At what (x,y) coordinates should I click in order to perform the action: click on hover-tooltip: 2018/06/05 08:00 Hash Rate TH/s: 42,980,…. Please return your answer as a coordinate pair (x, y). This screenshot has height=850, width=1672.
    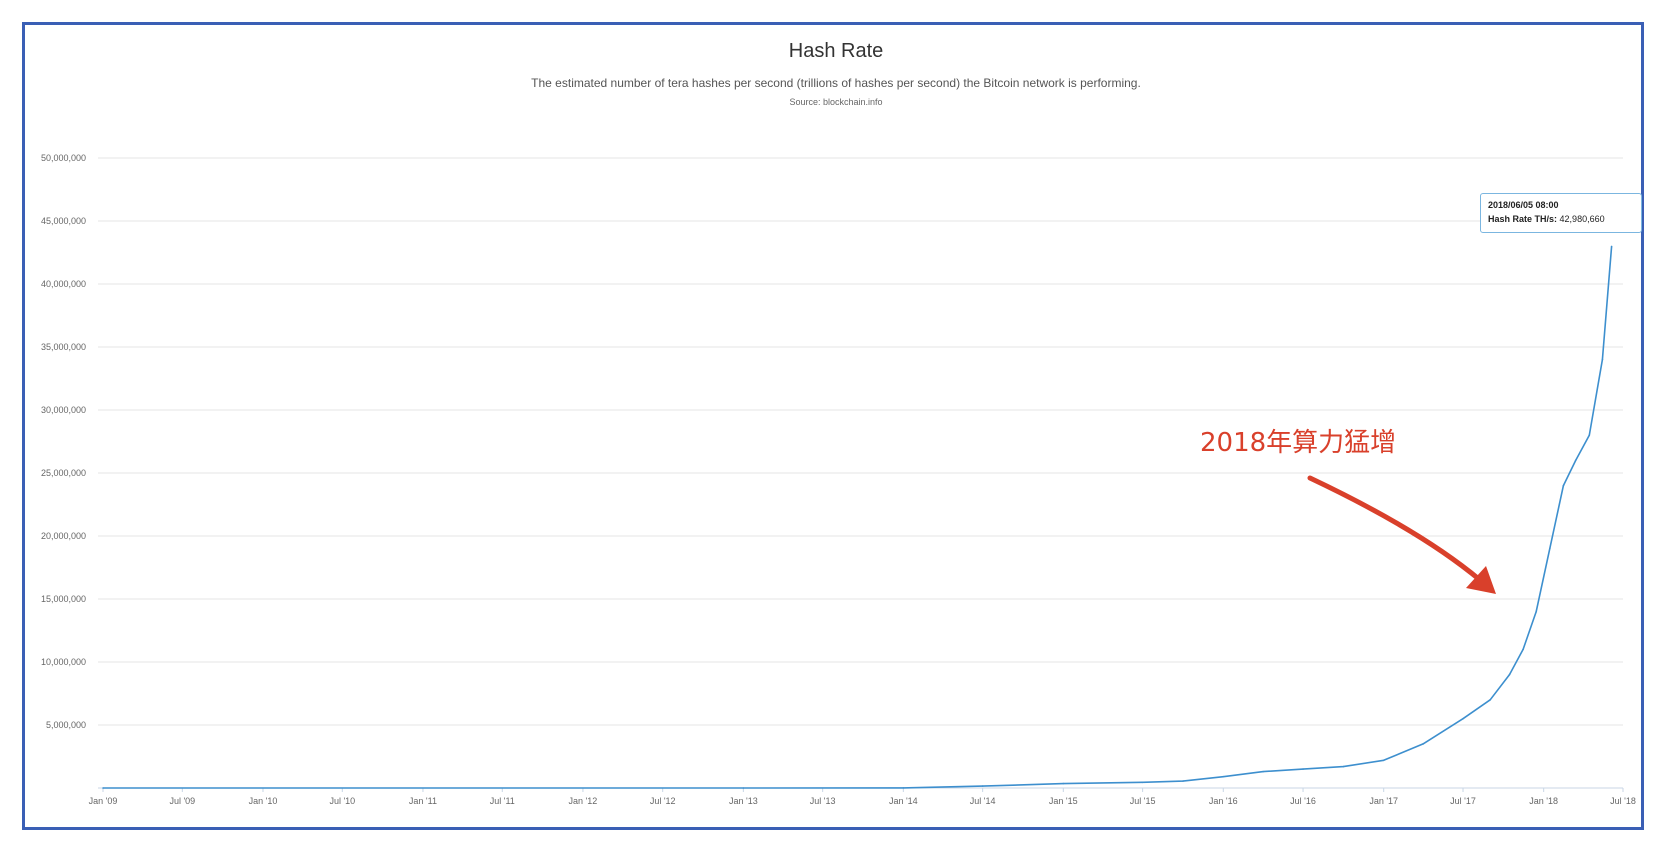
    Looking at the image, I should click on (1561, 213).